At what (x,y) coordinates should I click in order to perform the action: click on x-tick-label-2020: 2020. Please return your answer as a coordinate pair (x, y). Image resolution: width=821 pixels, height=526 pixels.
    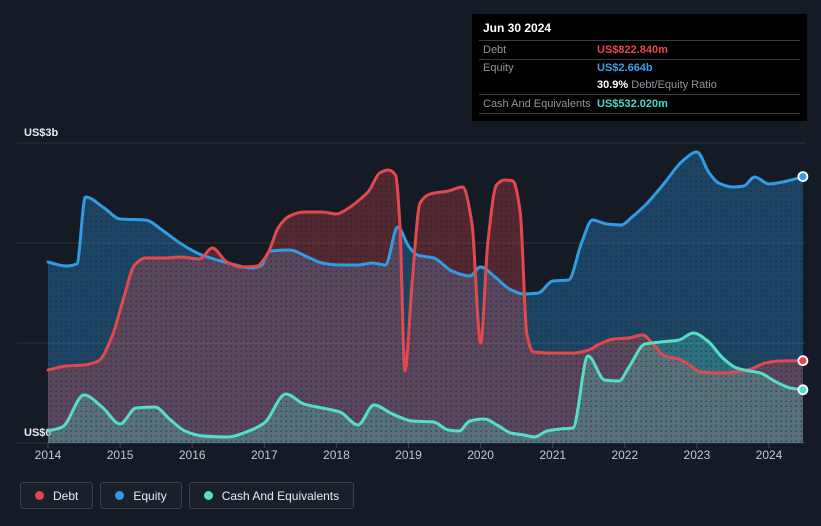
    Looking at the image, I should click on (480, 455).